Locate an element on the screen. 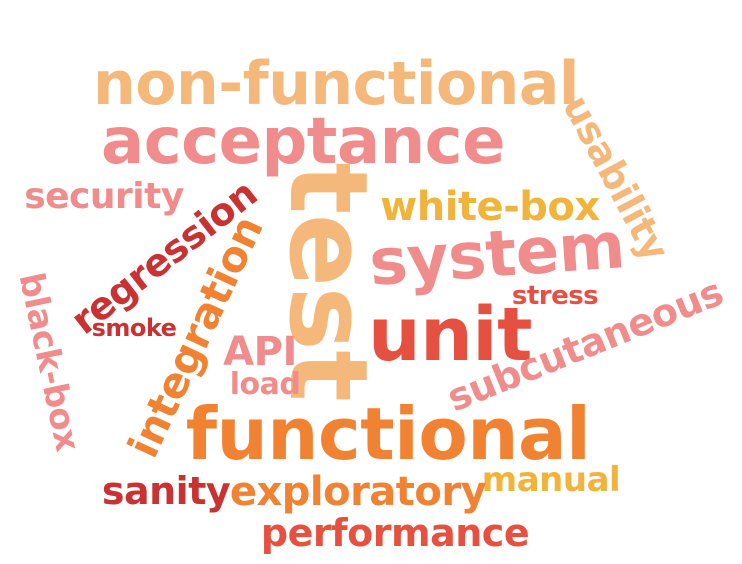 This screenshot has width=742, height=564. word-security: security is located at coordinates (104, 196).